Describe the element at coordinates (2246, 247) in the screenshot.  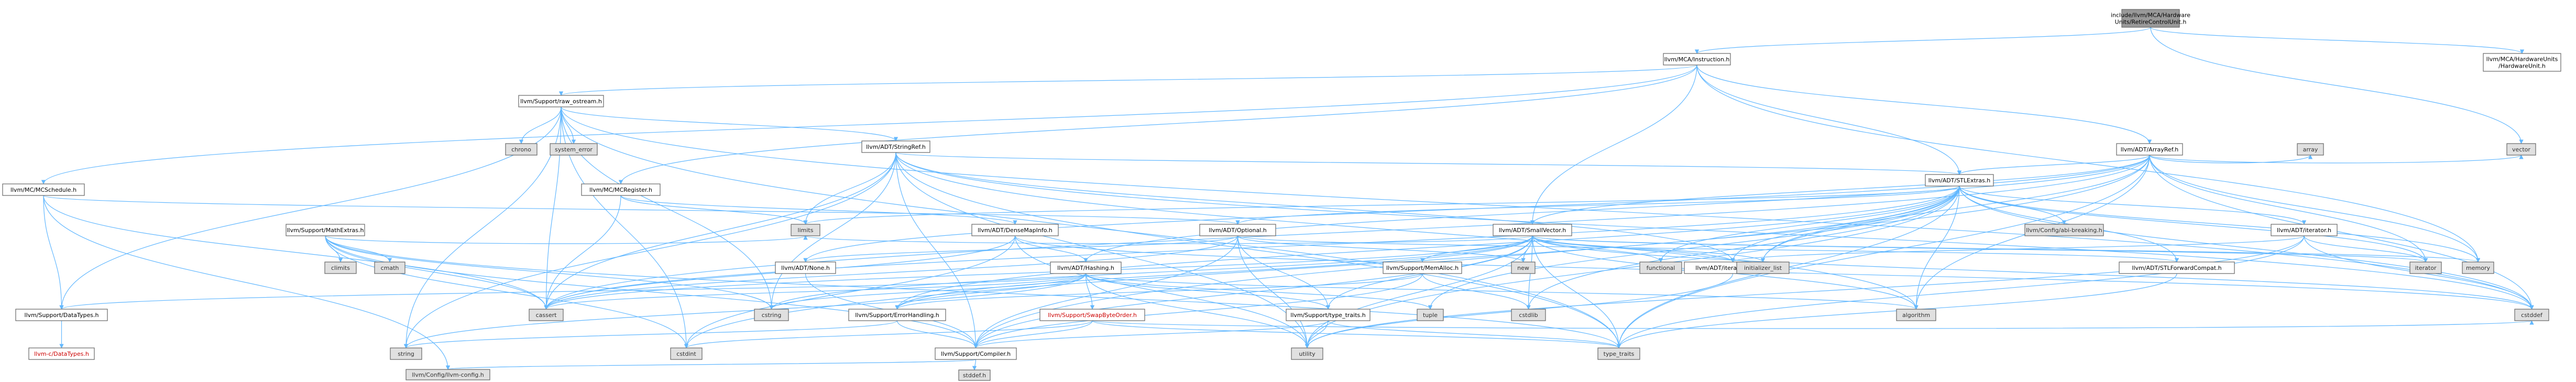
I see `edge-stlextras-to-cstddef` at that location.